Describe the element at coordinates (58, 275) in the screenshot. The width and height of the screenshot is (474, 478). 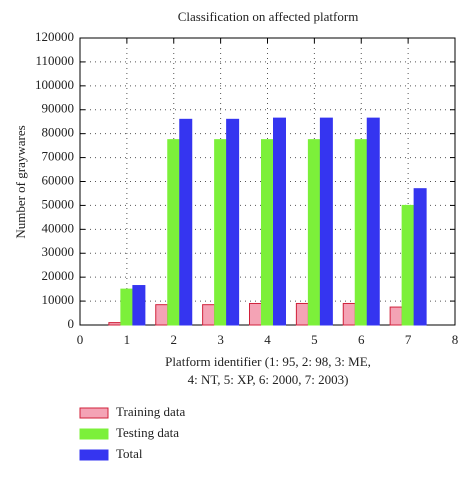
I see `y-tick-label: 20000` at that location.